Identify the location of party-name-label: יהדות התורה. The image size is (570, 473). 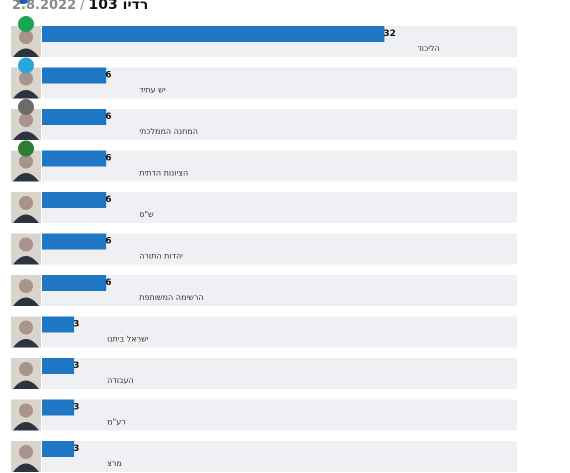
(161, 256).